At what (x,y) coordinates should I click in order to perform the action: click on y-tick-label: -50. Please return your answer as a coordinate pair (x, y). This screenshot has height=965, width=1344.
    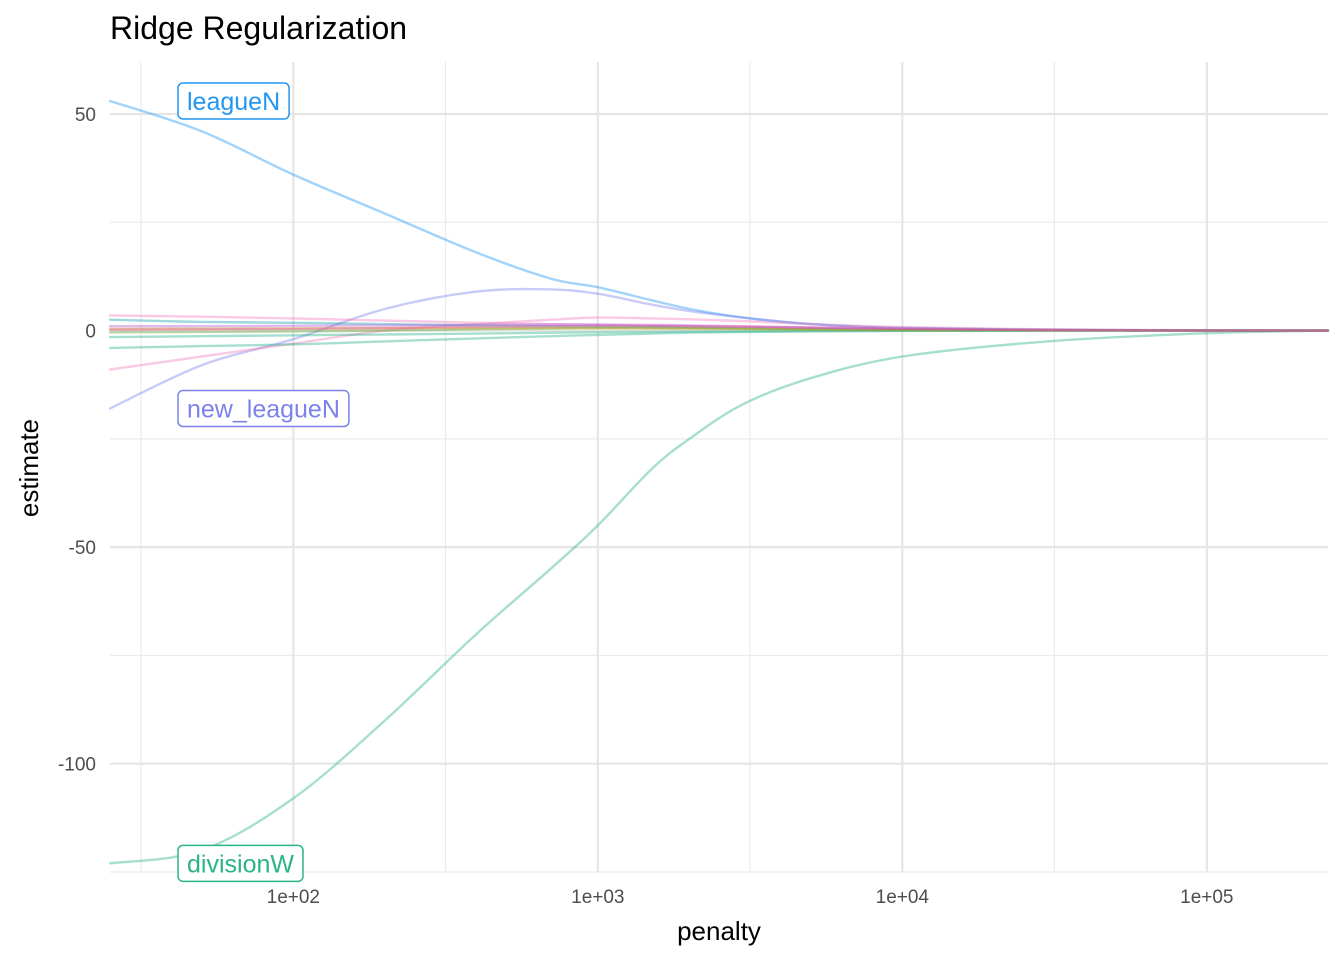
    Looking at the image, I should click on (82, 548).